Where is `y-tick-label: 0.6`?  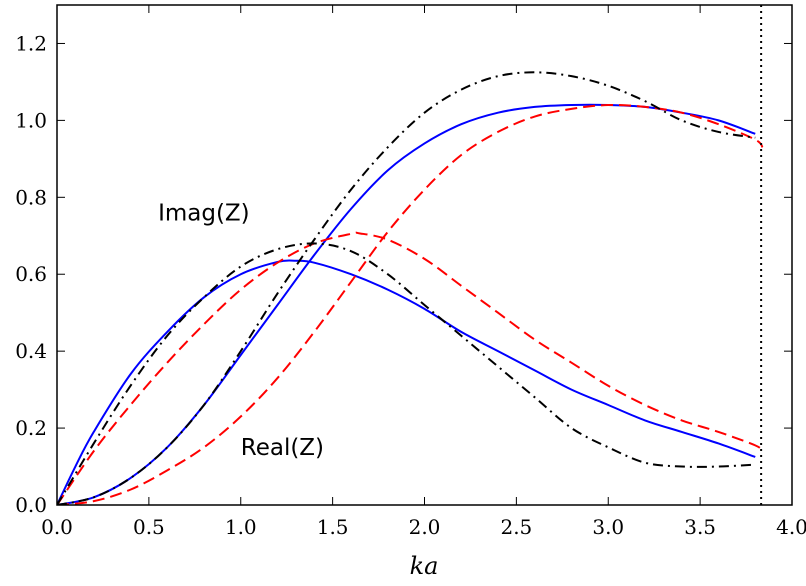 y-tick-label: 0.6 is located at coordinates (31, 274).